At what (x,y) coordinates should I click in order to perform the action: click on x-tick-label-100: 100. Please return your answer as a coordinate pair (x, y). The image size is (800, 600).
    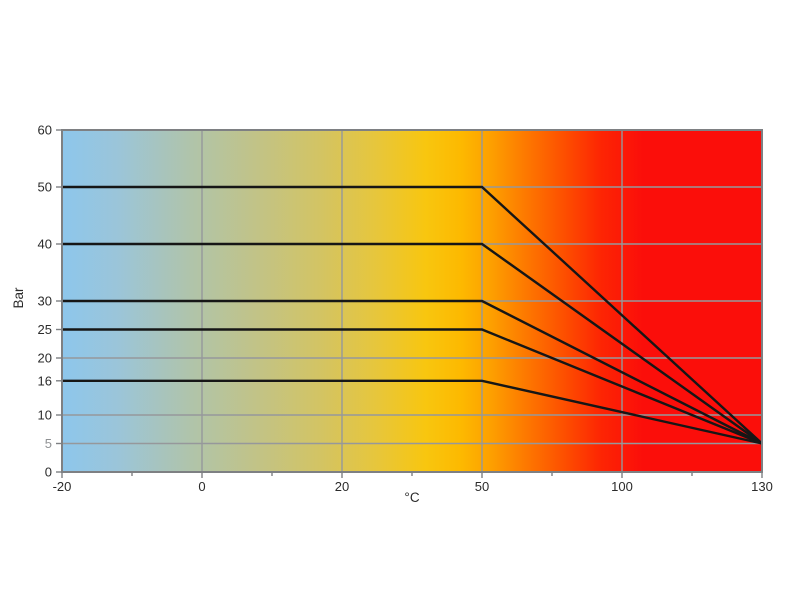
    Looking at the image, I should click on (622, 486).